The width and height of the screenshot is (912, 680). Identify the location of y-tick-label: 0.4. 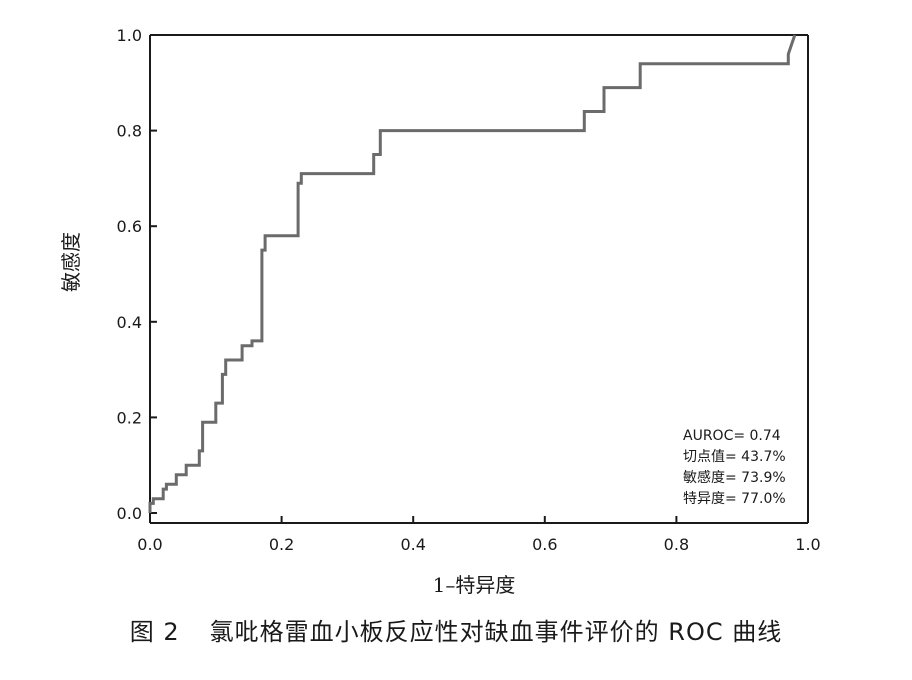
(129, 322).